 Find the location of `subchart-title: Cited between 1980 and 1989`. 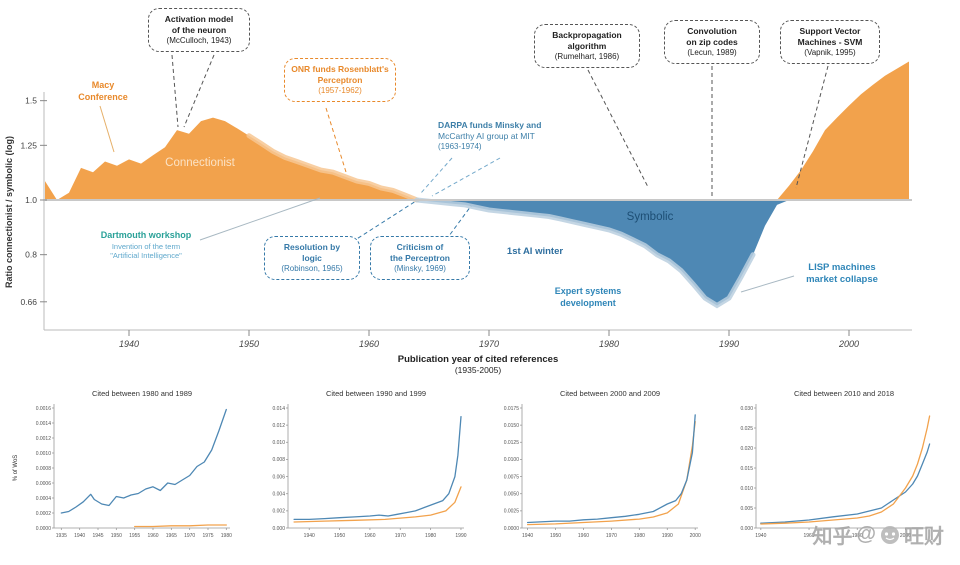

subchart-title: Cited between 1980 and 1989 is located at coordinates (142, 393).